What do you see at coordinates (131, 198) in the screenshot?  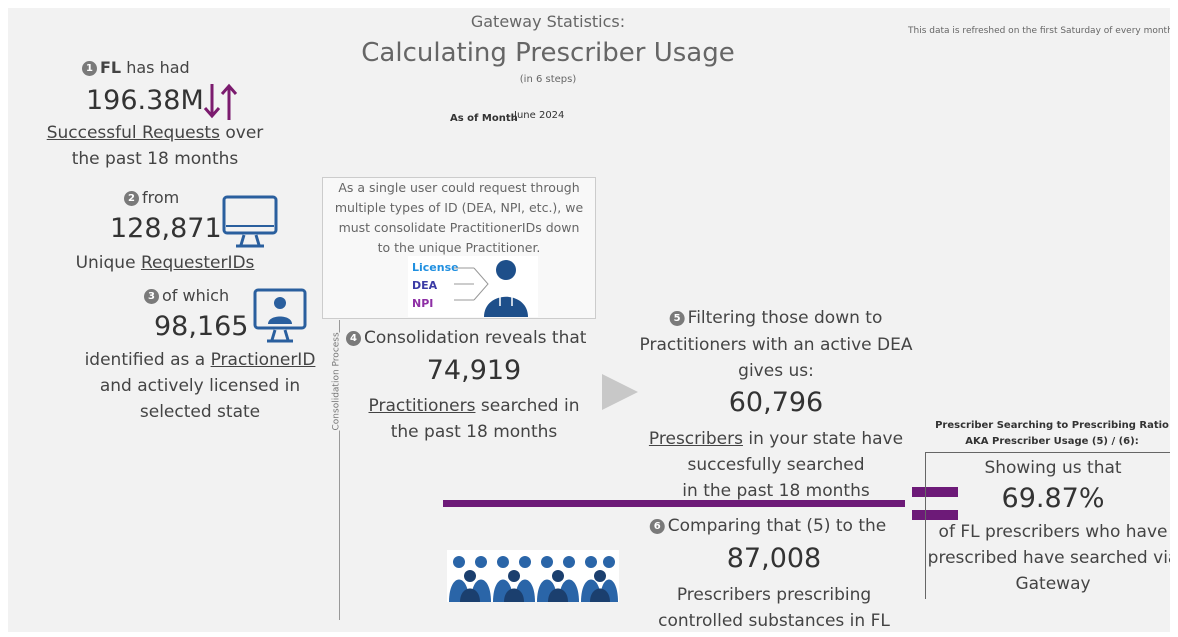 I see `step-badge: 2` at bounding box center [131, 198].